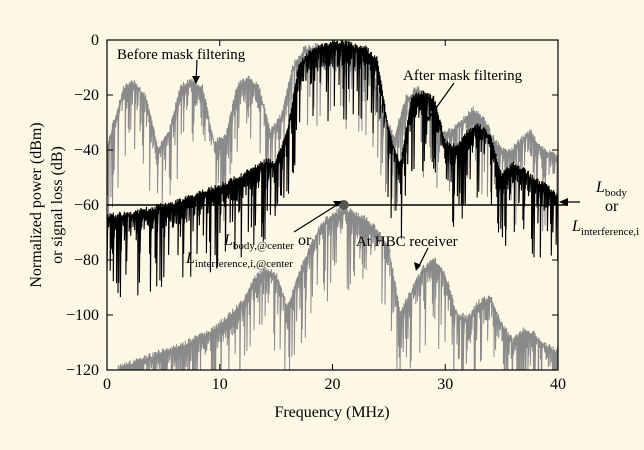  What do you see at coordinates (343, 205) in the screenshot?
I see `marker-point` at bounding box center [343, 205].